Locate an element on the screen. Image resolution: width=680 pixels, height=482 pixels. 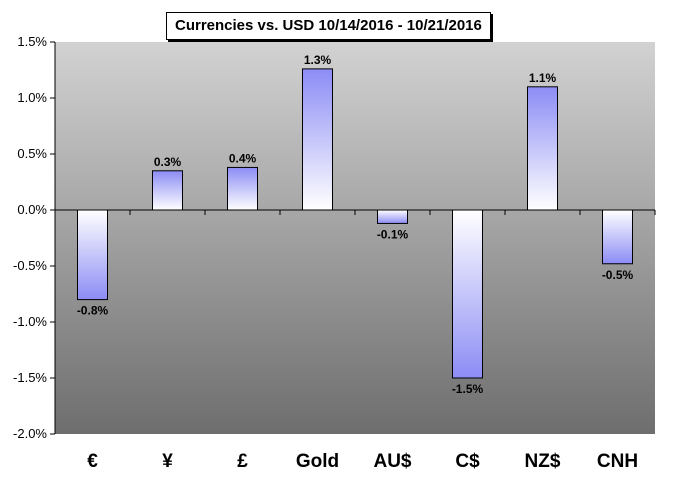
category-label: C$ is located at coordinates (467, 461).